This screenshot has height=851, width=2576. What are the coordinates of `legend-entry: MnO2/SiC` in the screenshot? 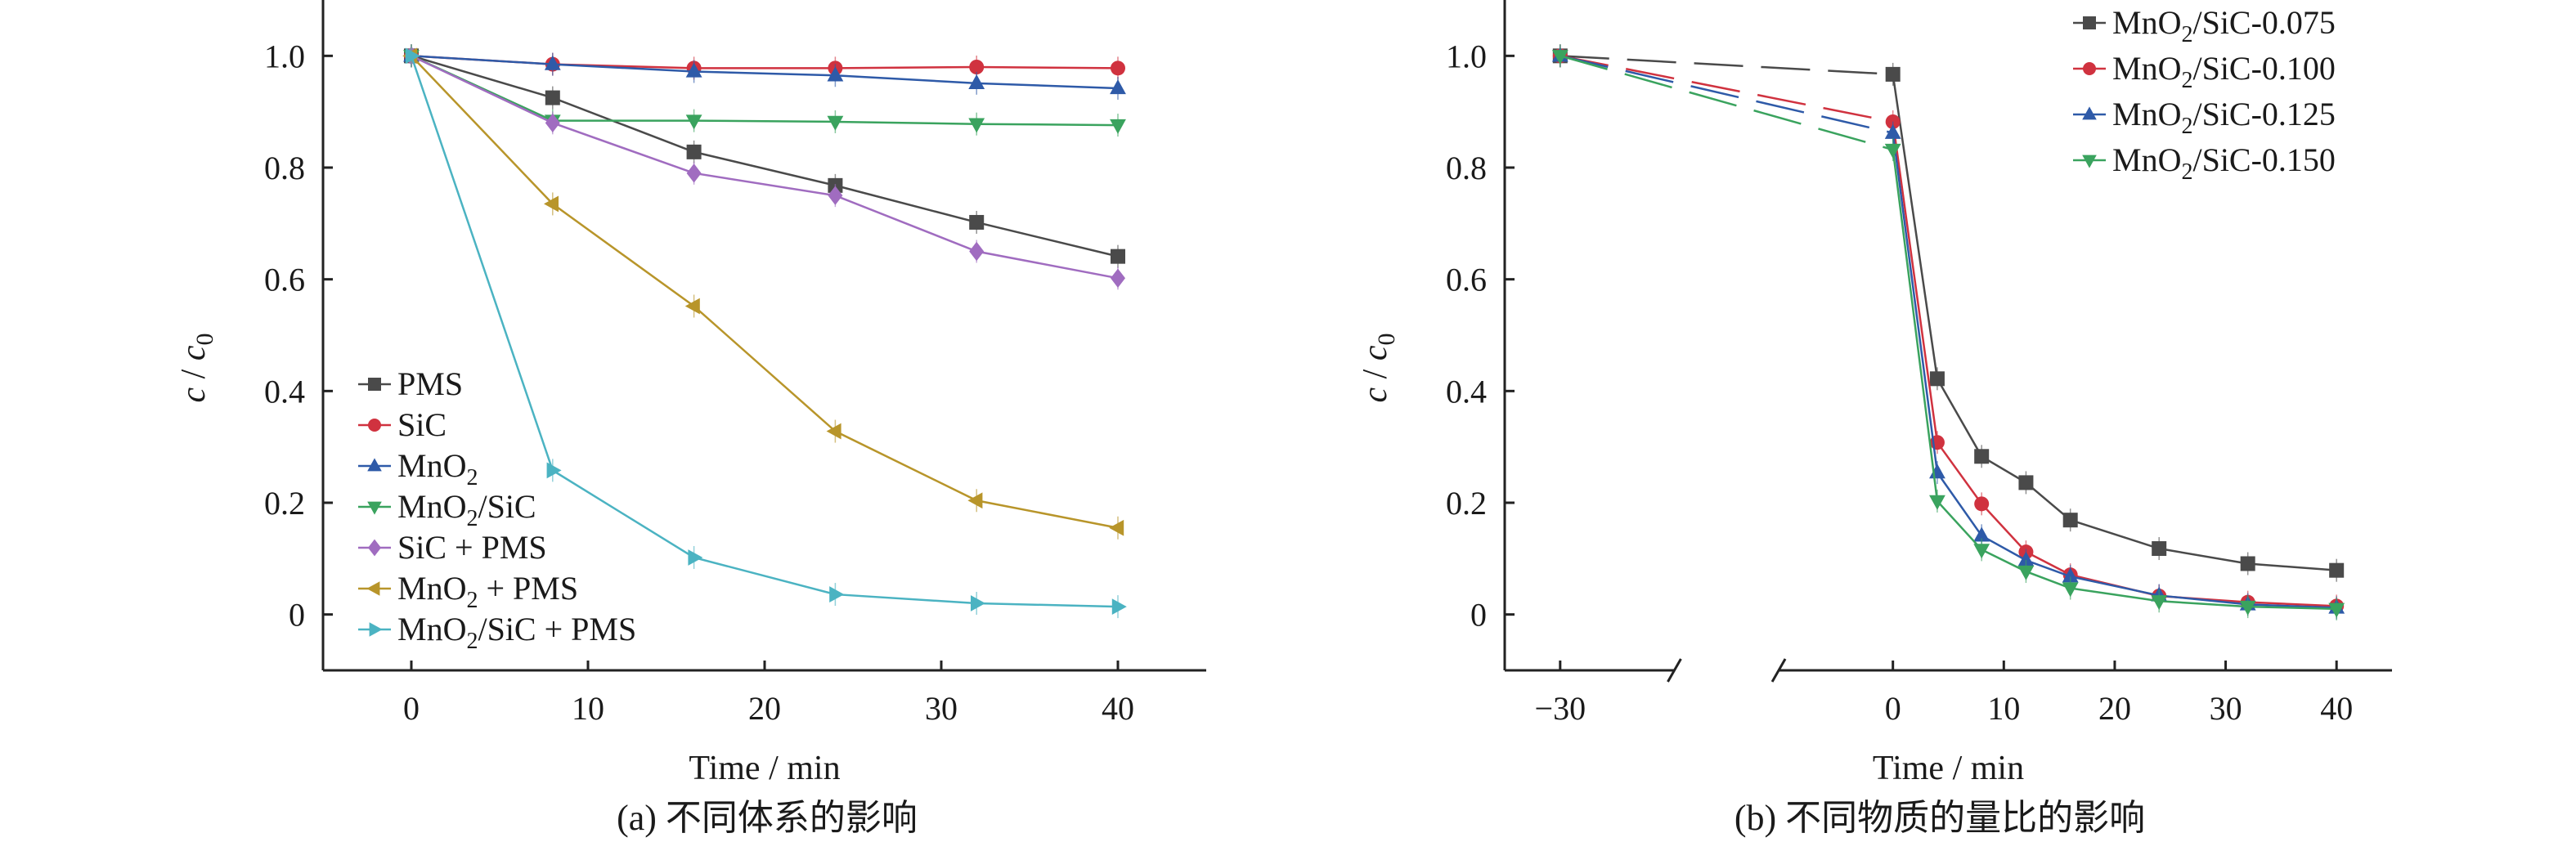 It's located at (447, 509).